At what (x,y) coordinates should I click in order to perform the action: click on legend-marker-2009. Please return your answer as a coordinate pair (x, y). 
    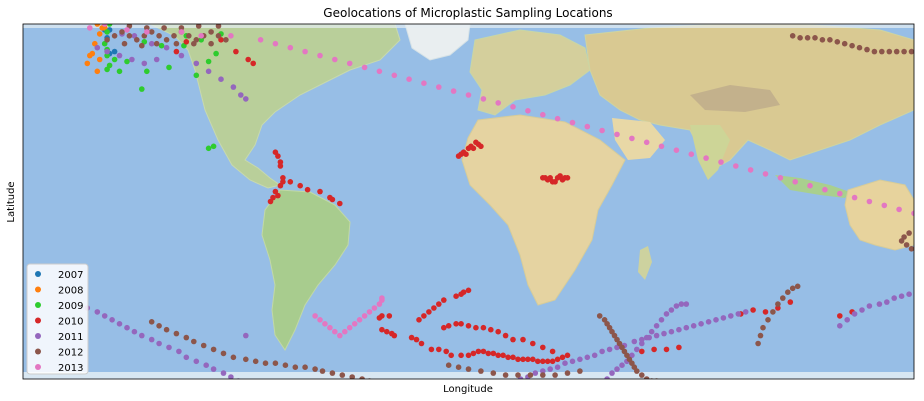
    Looking at the image, I should click on (38, 305).